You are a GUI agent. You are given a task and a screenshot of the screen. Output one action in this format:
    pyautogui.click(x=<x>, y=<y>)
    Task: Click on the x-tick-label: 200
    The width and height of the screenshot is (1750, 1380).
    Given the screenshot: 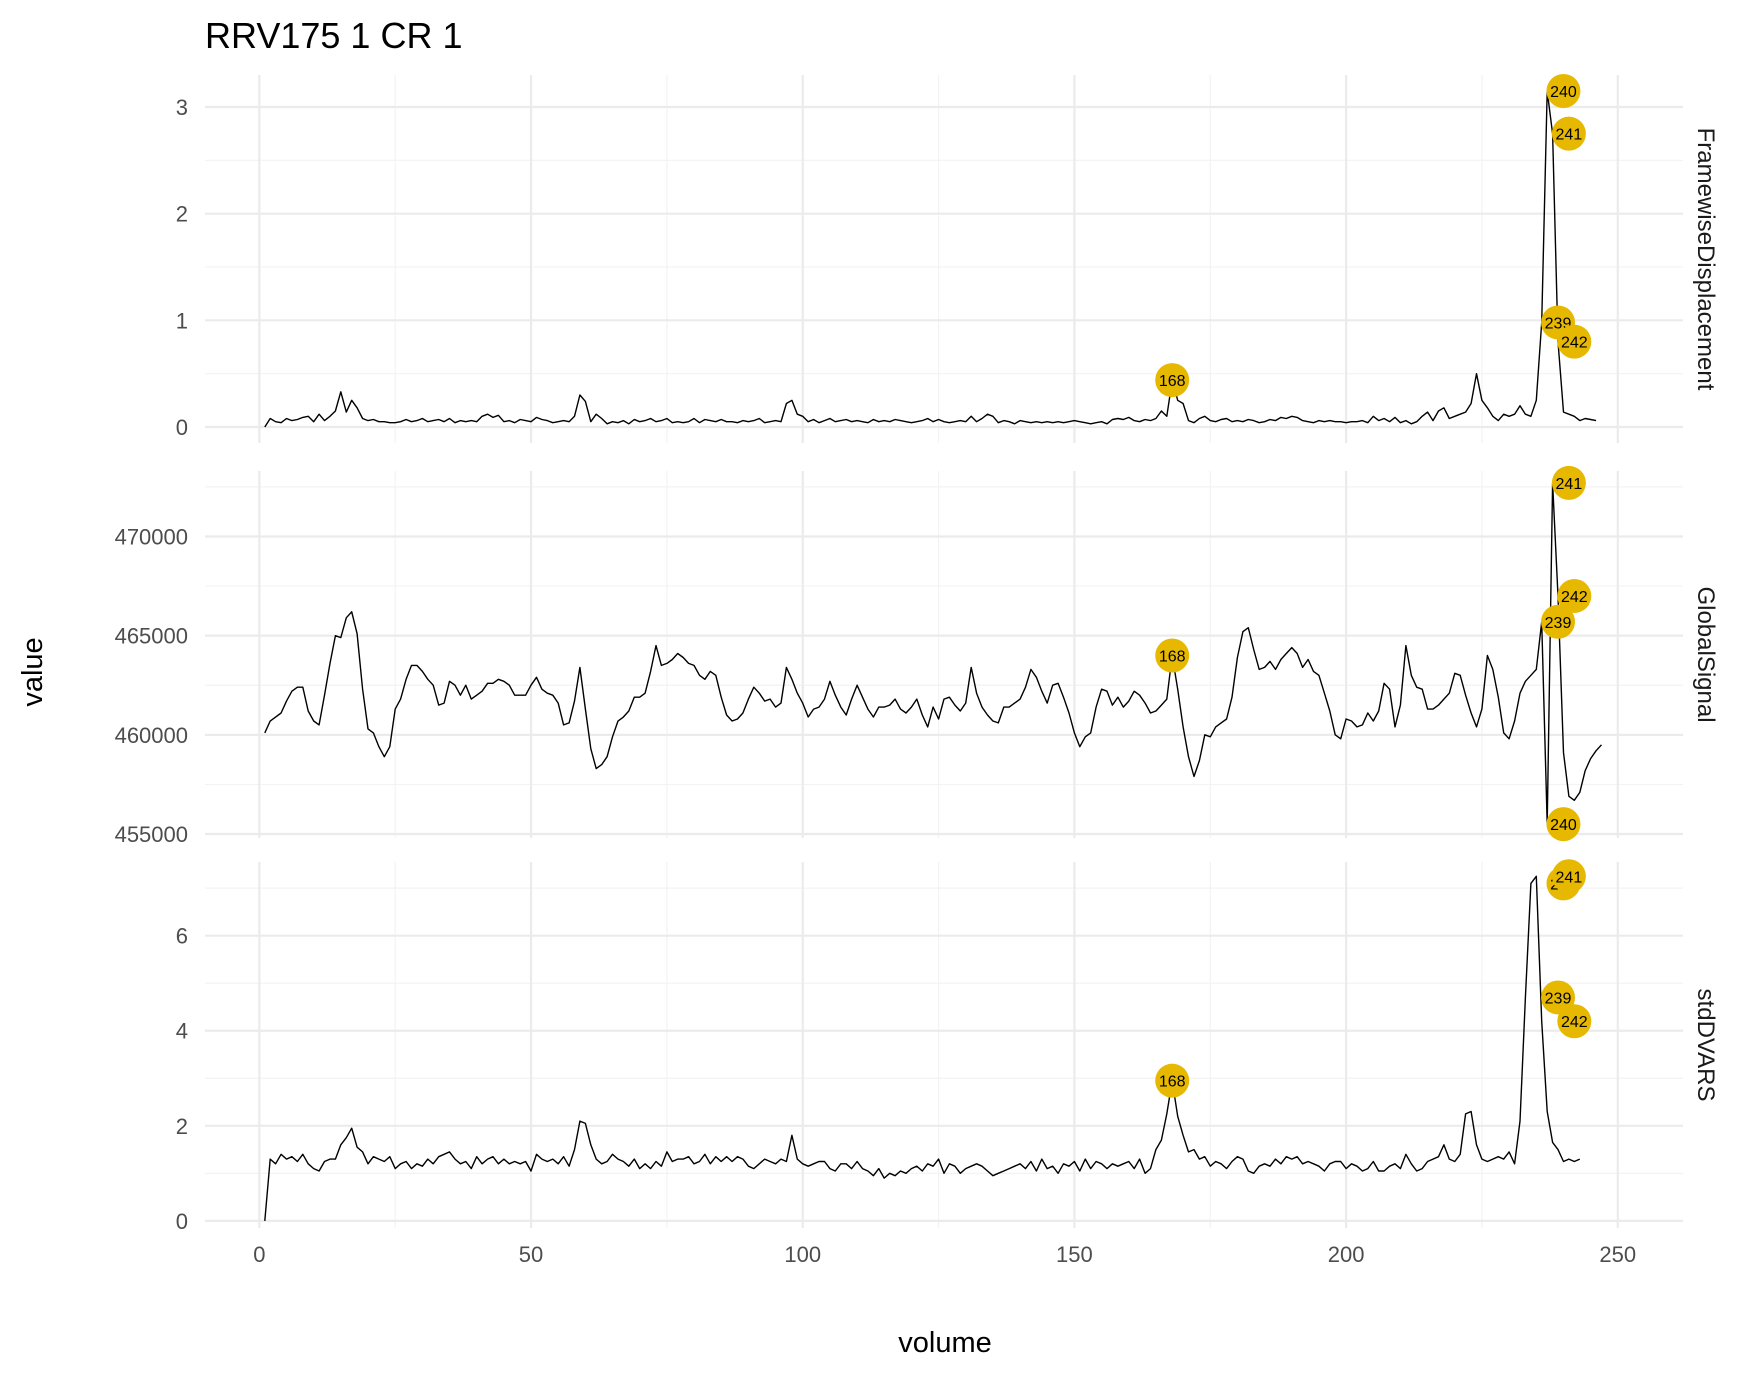 What is the action you would take?
    pyautogui.click(x=1346, y=1254)
    